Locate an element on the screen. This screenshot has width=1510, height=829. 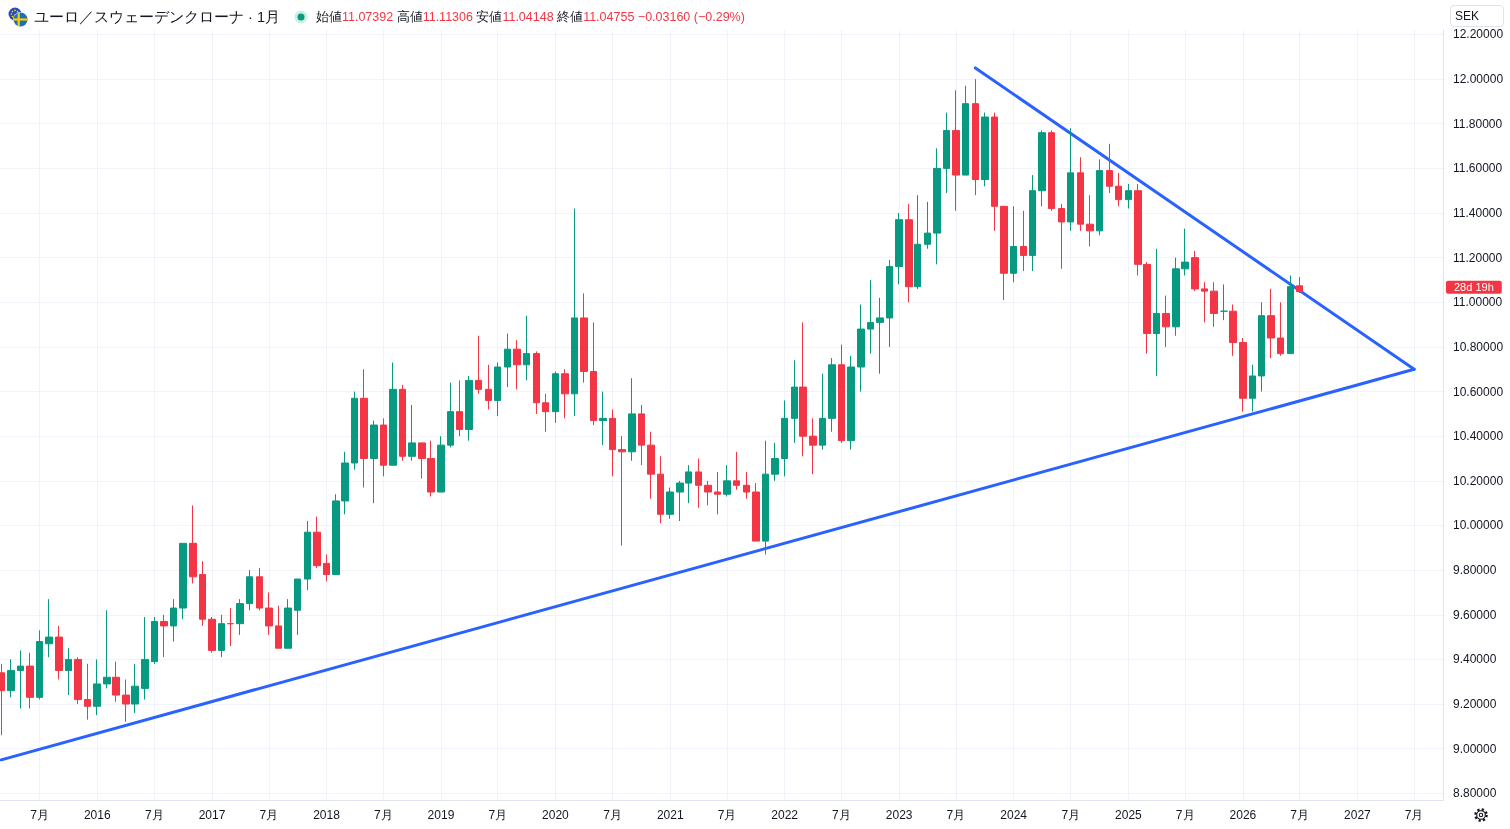
x-tick-label: 2018 is located at coordinates (327, 815).